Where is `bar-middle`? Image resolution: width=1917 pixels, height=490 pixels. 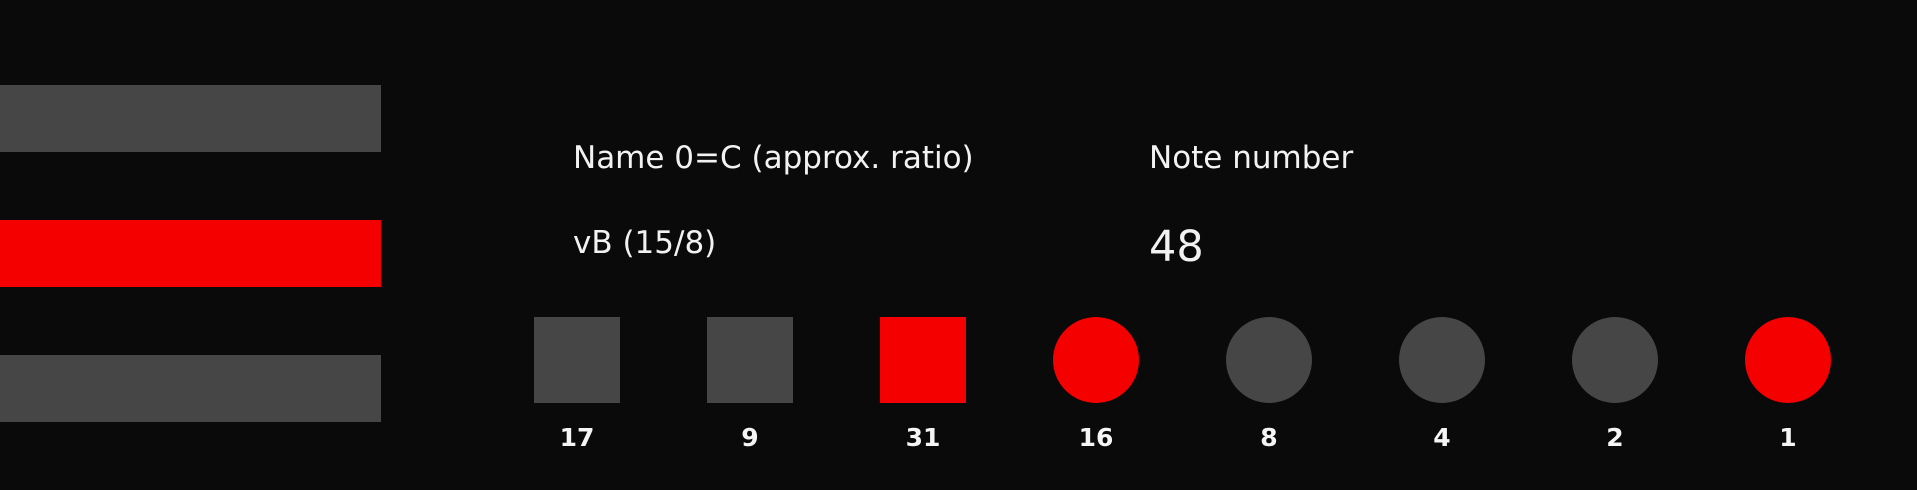
bar-middle is located at coordinates (190, 253).